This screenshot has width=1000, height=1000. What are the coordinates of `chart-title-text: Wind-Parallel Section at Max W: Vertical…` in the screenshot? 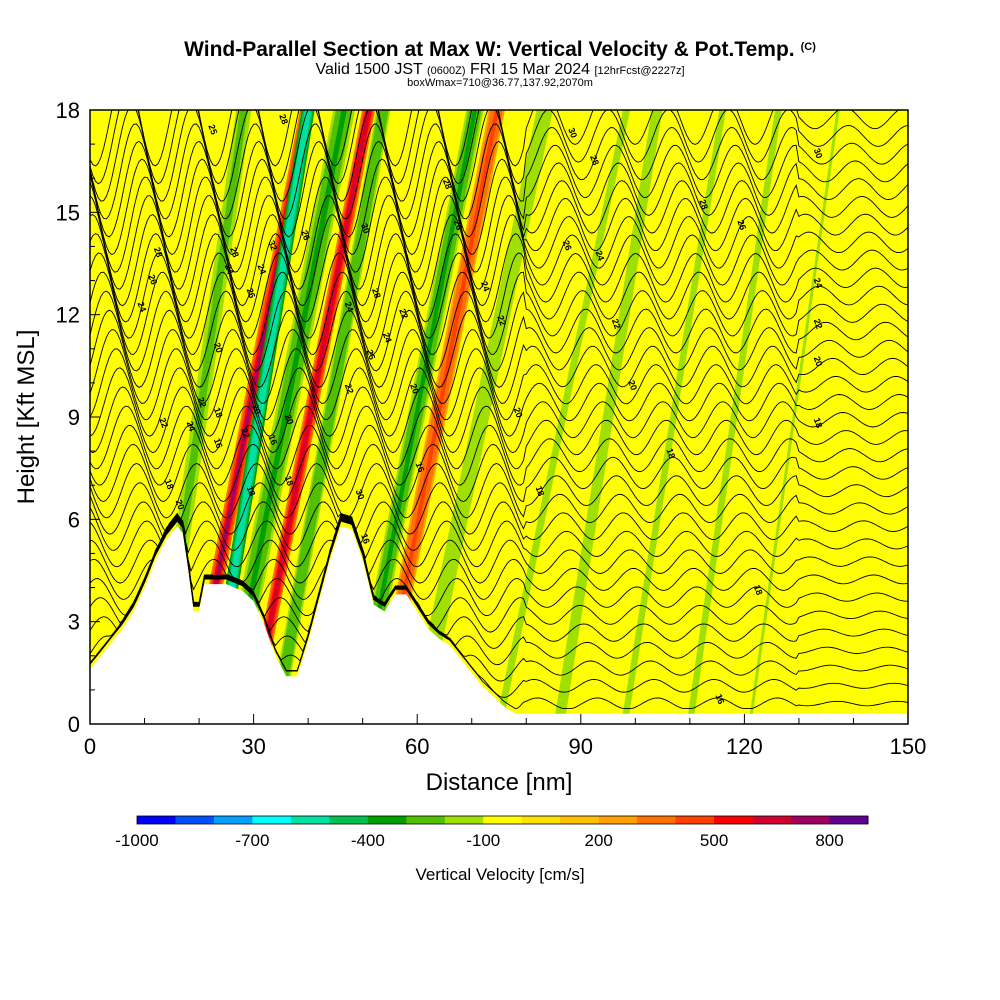 It's located at (489, 49).